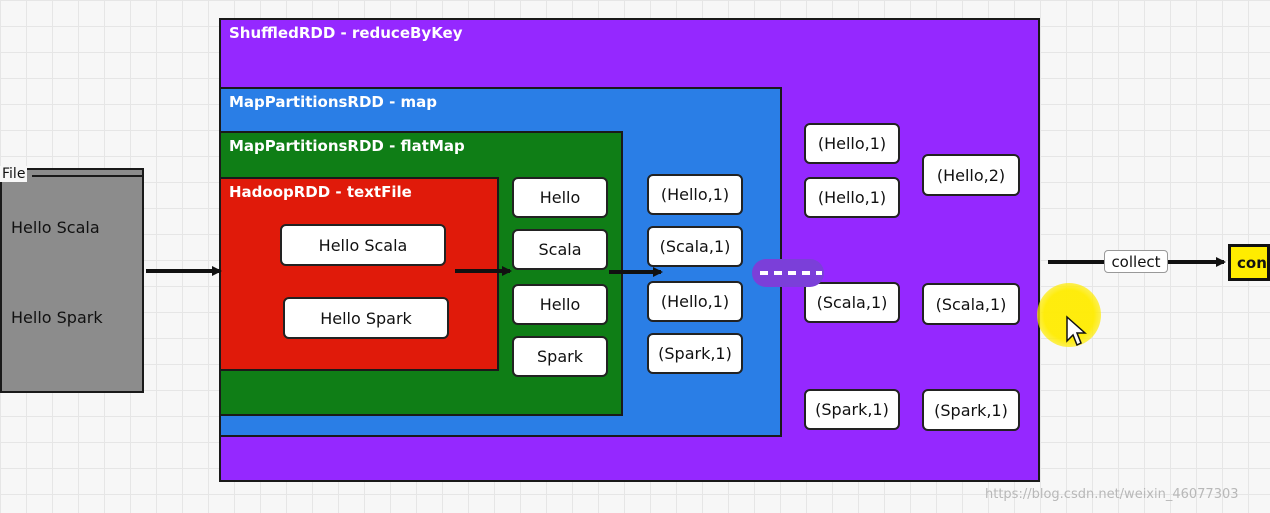 The width and height of the screenshot is (1270, 513). I want to click on reduced-pair-box: (Scala,1), so click(971, 304).